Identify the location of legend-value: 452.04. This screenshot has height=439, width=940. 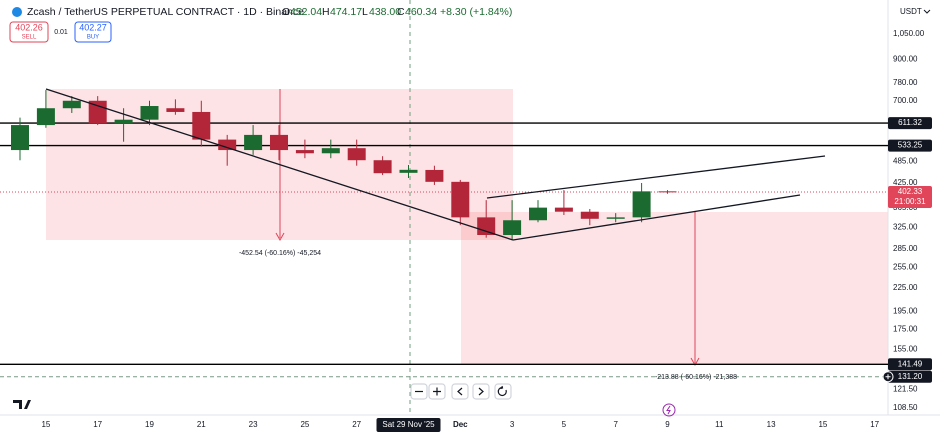
(306, 12).